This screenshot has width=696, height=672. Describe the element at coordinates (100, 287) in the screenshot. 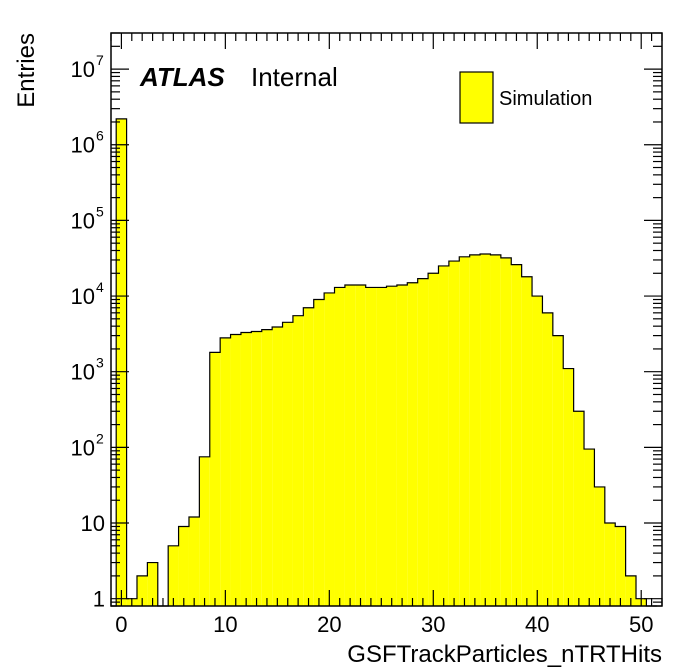

I see `y-tick-label-exponent: 4` at that location.